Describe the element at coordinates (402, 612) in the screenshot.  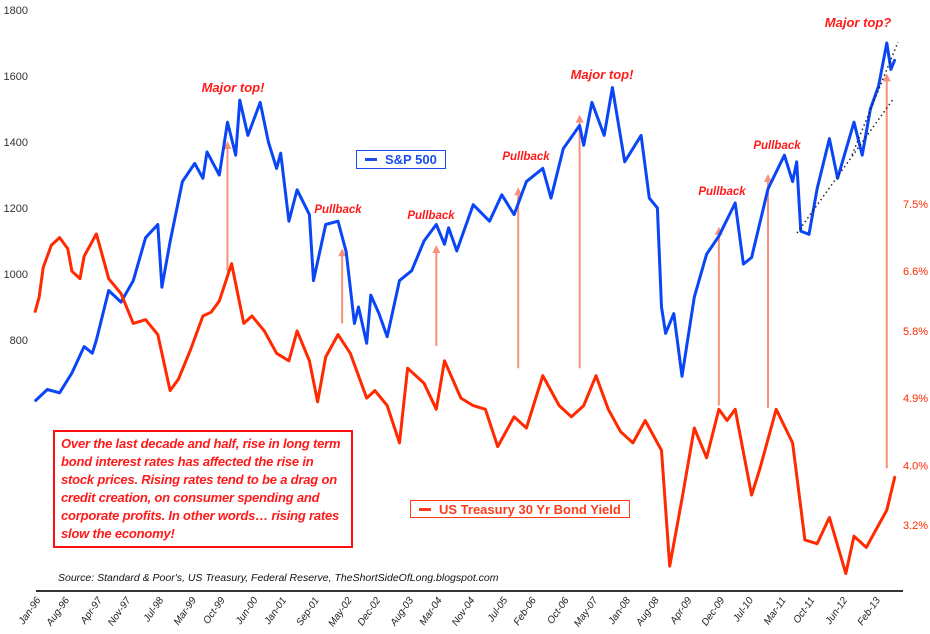
I see `x-tick-label: Aug-03` at that location.